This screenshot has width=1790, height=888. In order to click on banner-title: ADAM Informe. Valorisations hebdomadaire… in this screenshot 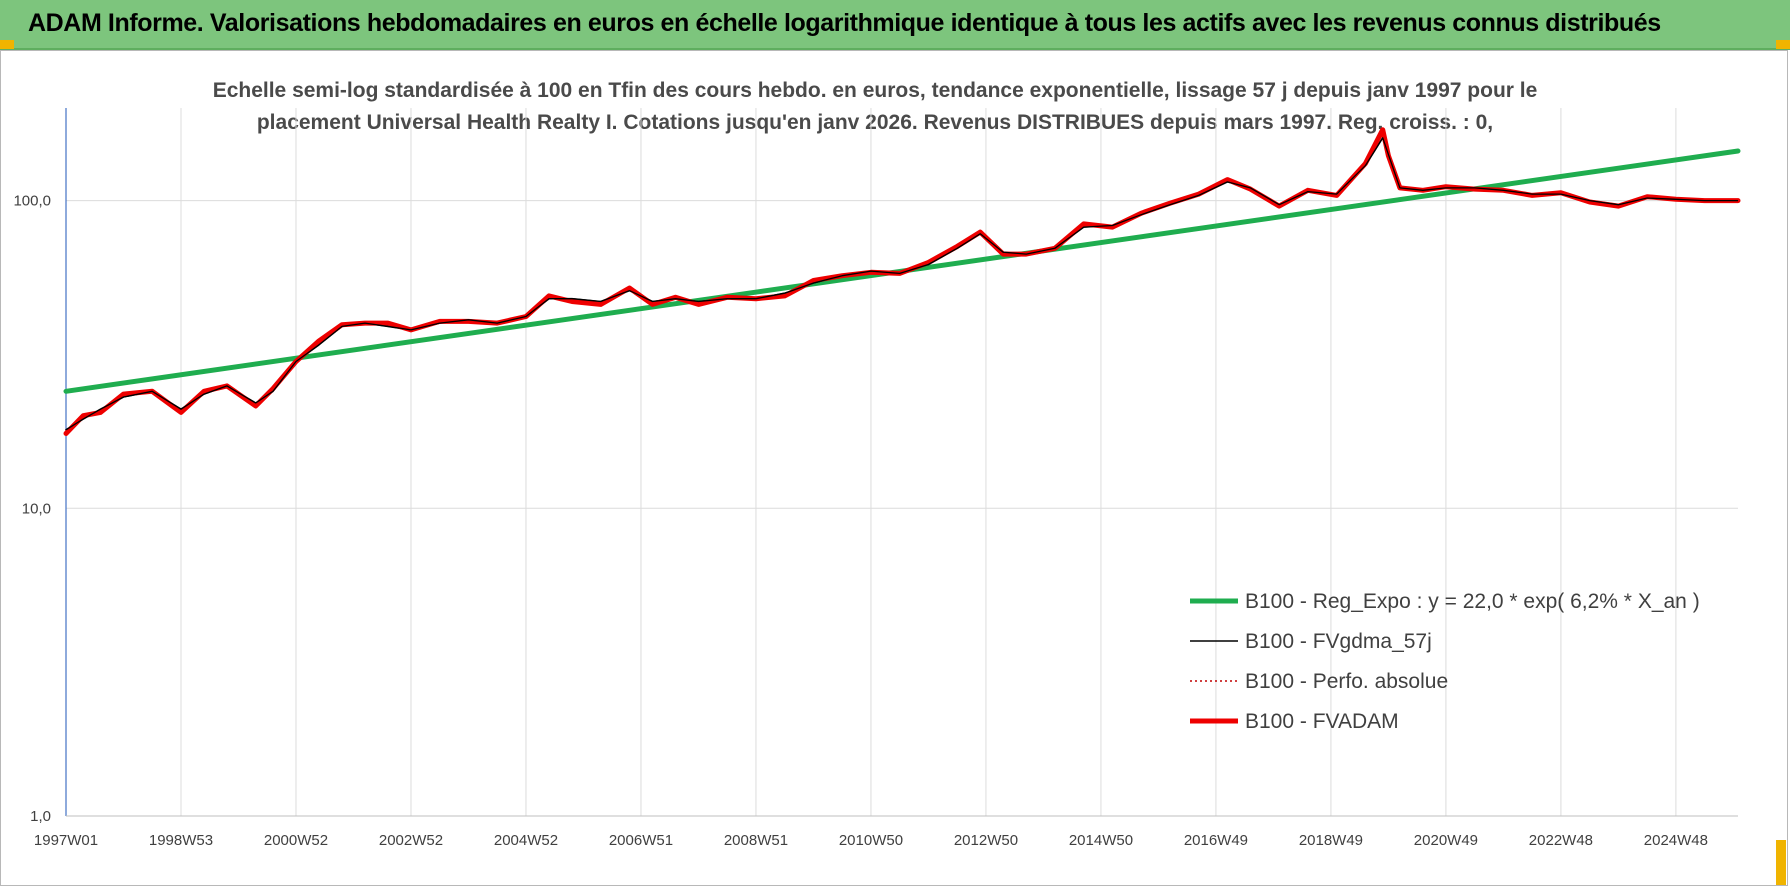, I will do `click(844, 23)`.